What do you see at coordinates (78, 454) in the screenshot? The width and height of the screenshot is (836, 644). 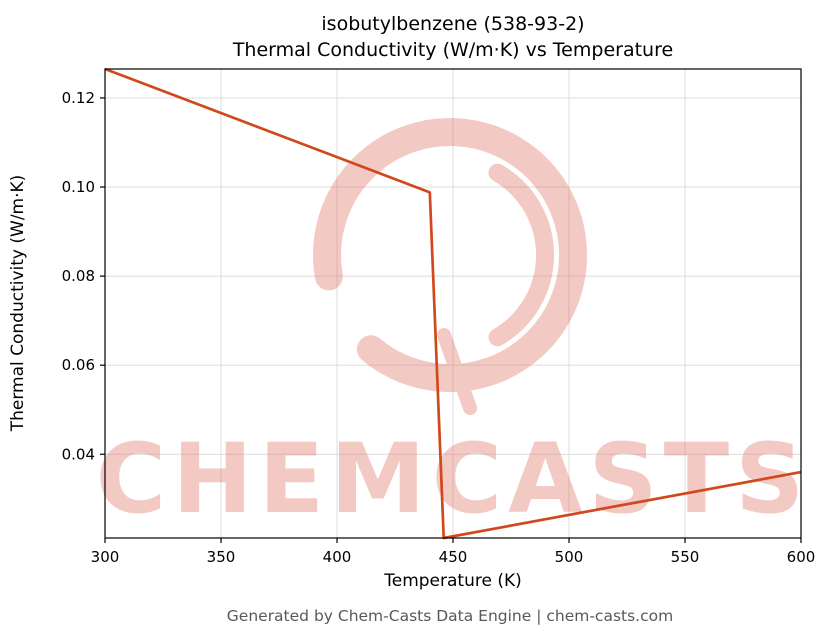 I see `y-tick-label: 0.04` at bounding box center [78, 454].